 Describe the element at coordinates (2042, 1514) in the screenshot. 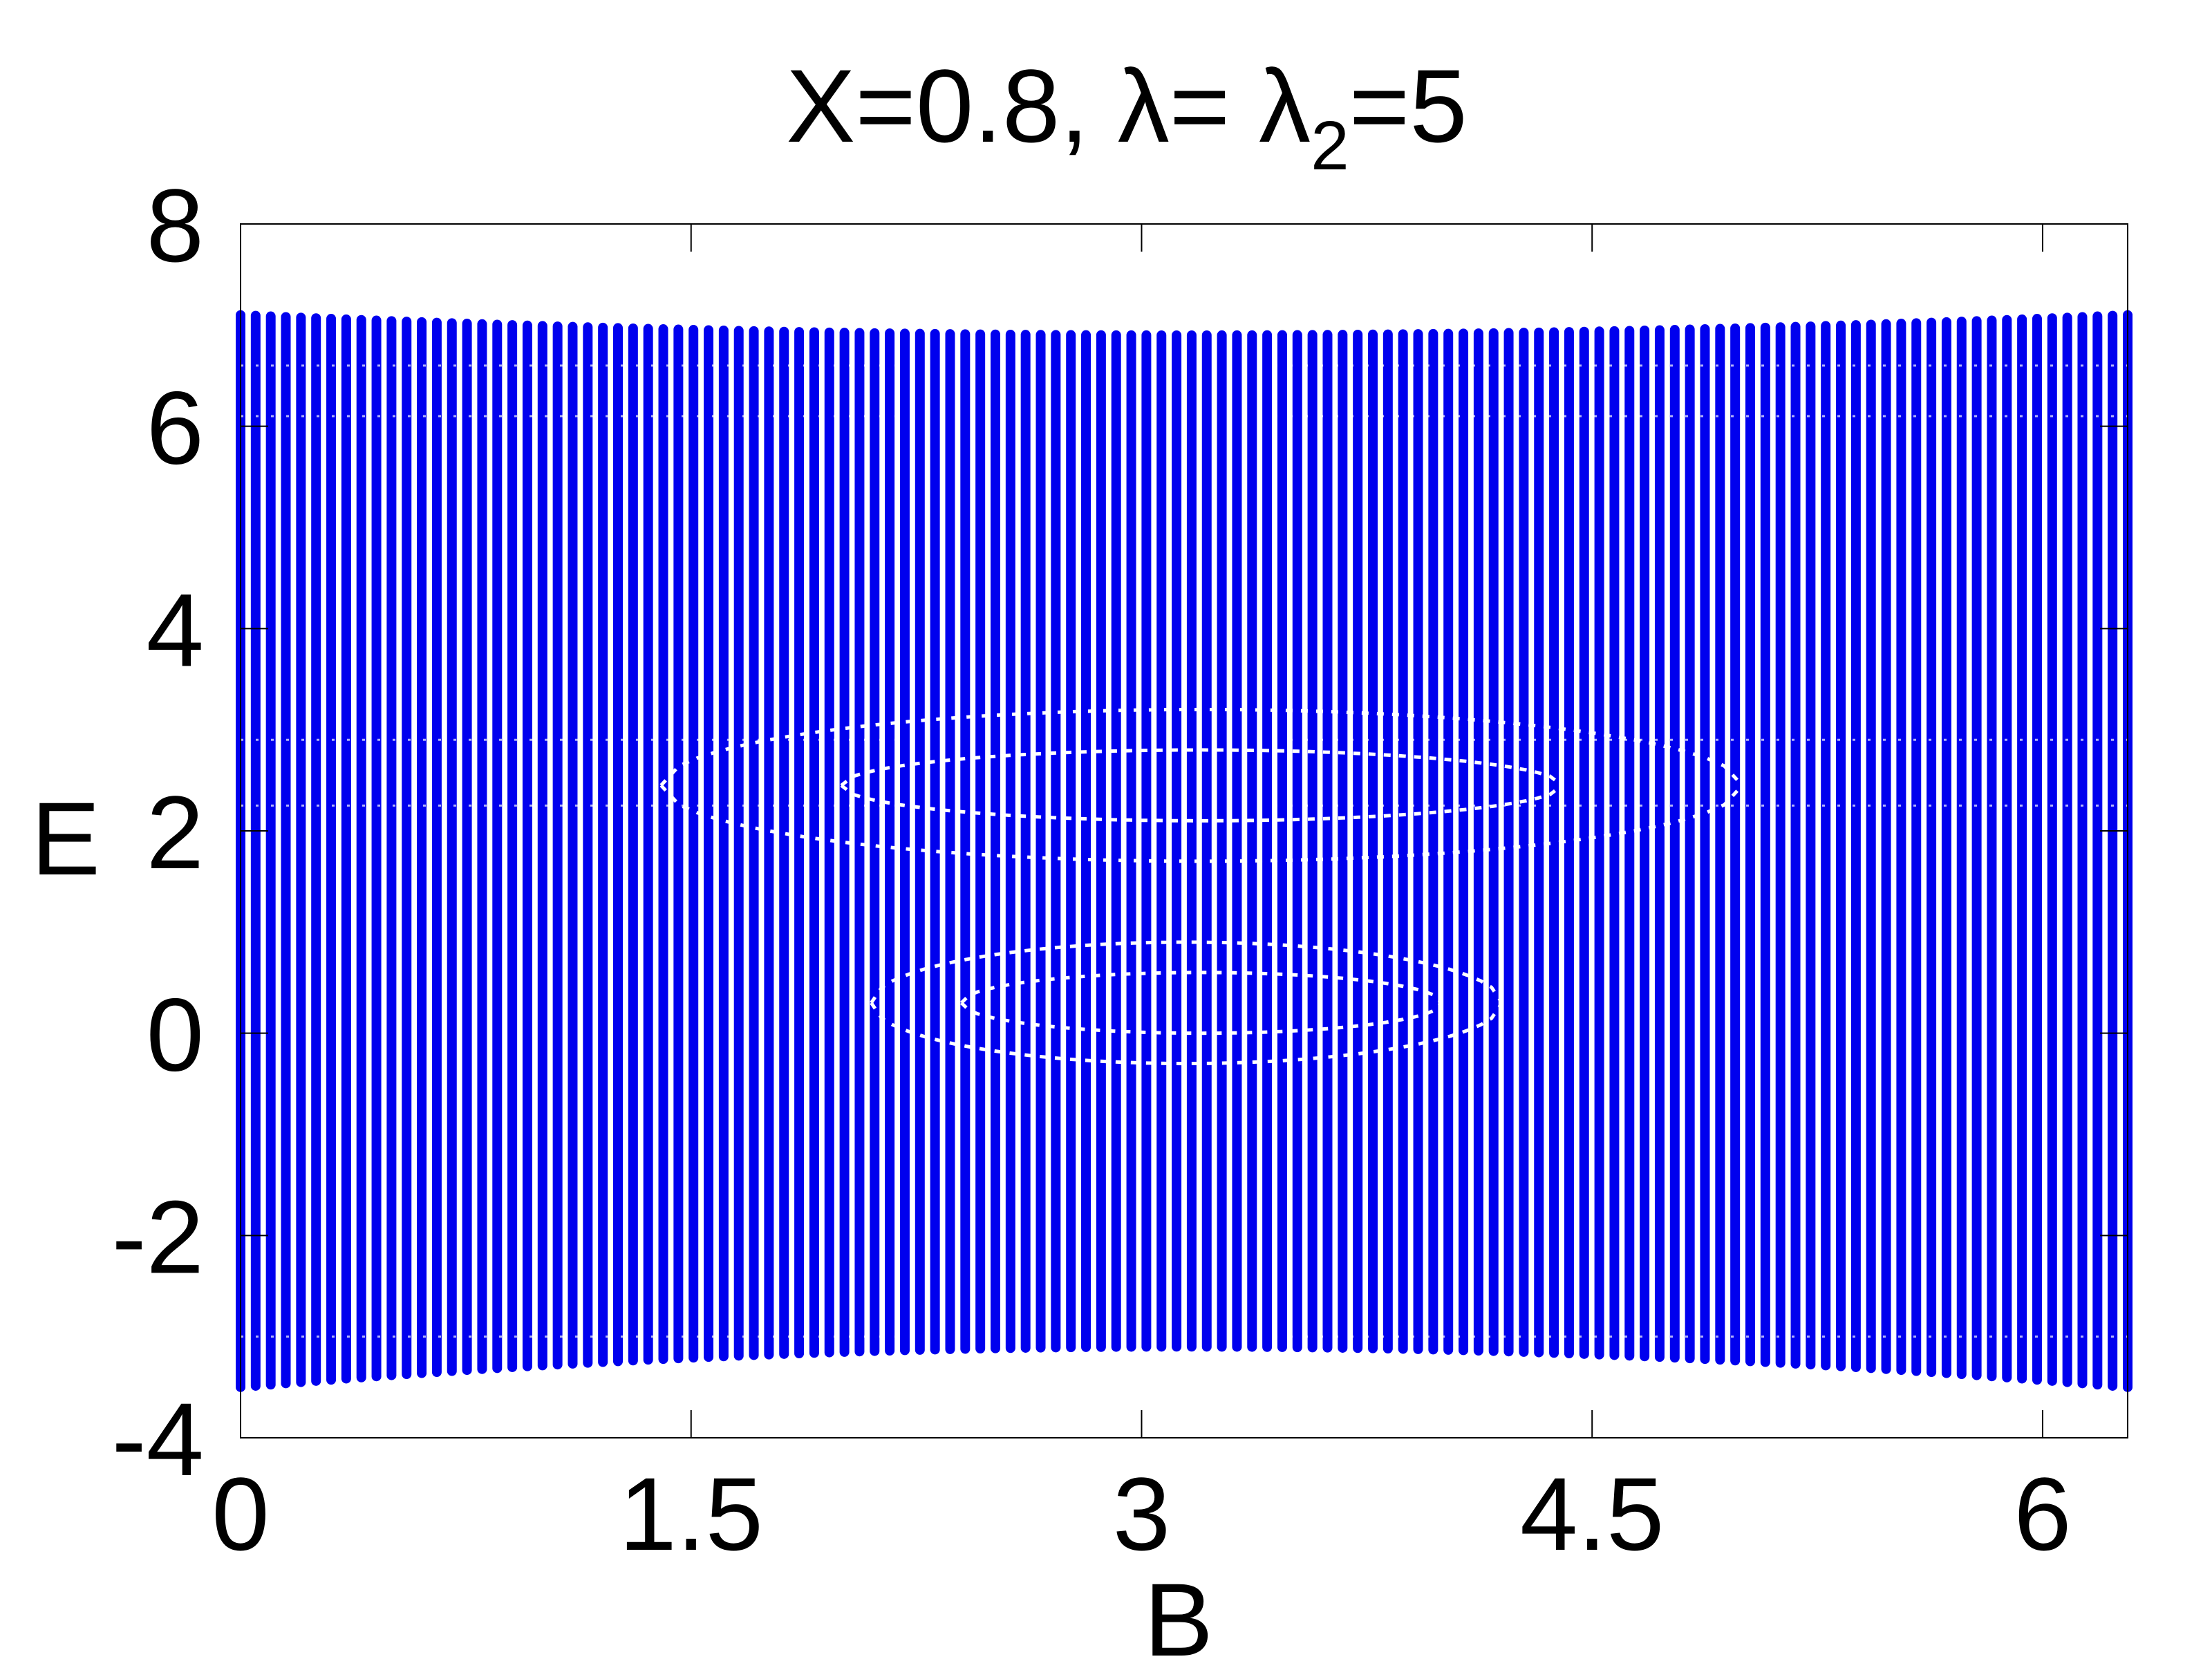

I see `x-tick-label: 6` at that location.